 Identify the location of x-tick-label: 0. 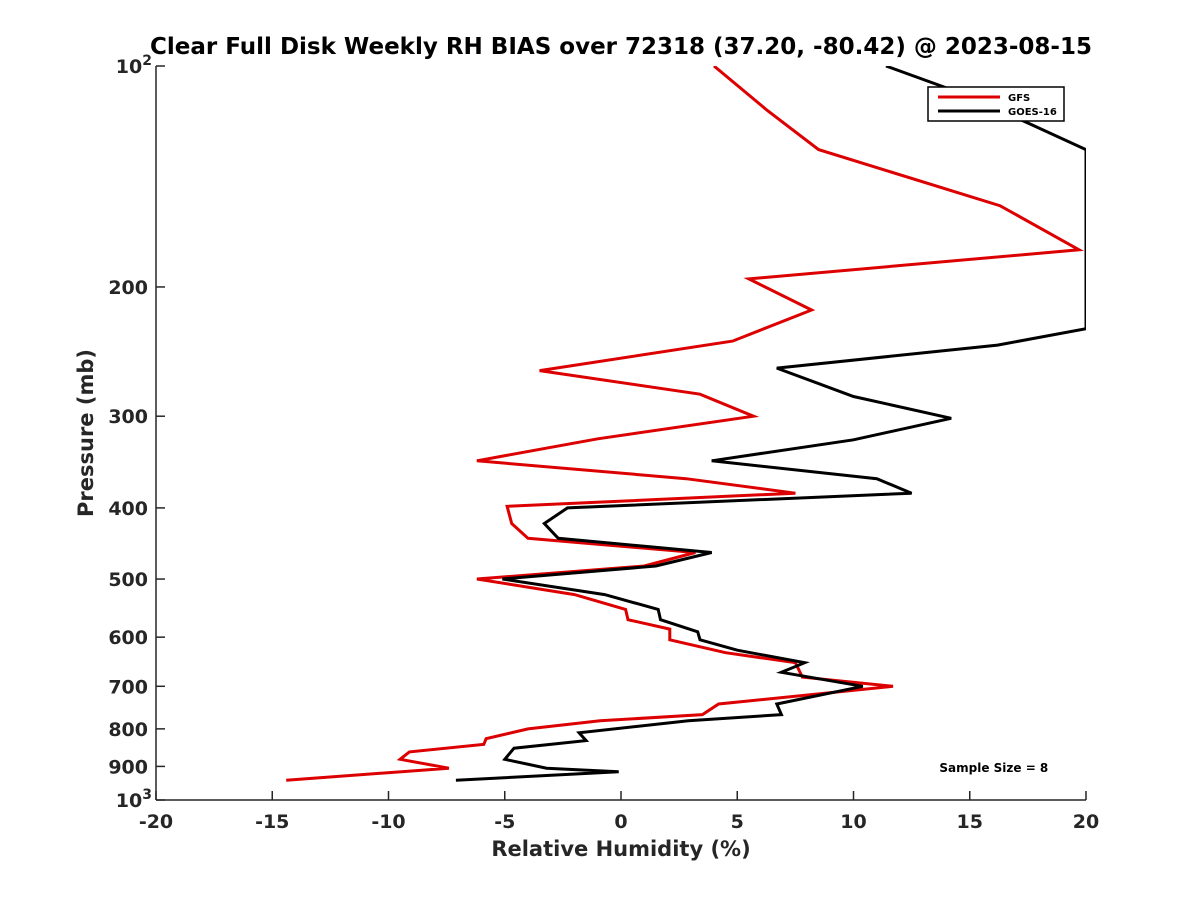
(620, 822).